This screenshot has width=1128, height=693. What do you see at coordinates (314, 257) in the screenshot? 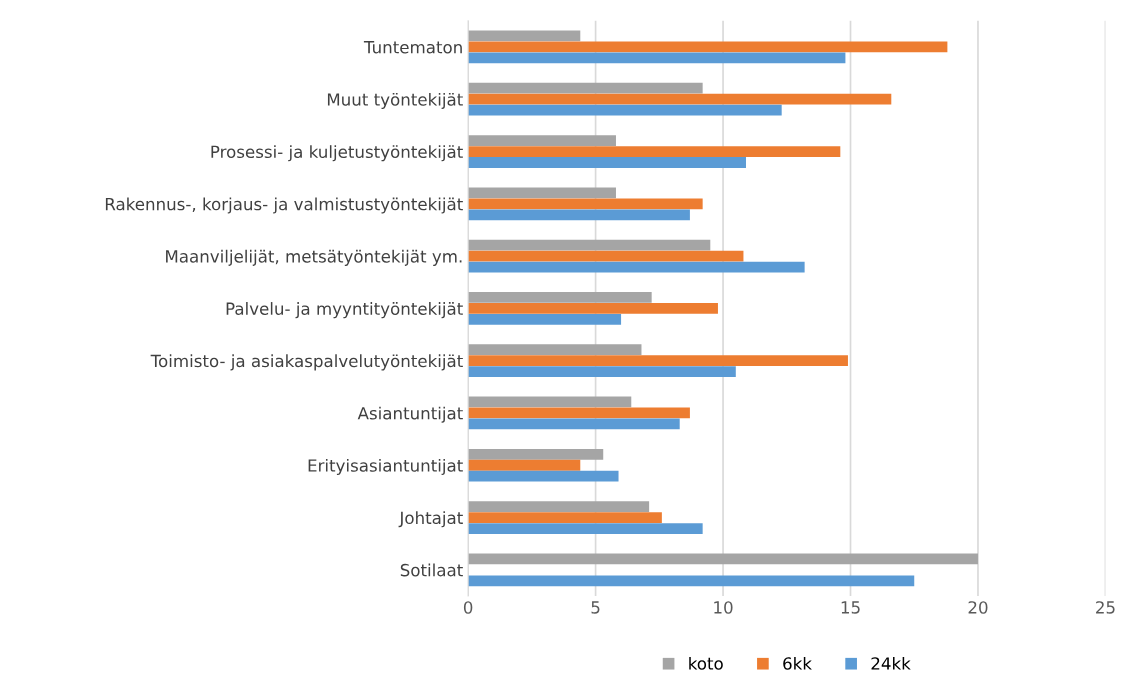
I see `y-tick-label: Maanviljelijät, metsätyöntekijät ym.` at bounding box center [314, 257].